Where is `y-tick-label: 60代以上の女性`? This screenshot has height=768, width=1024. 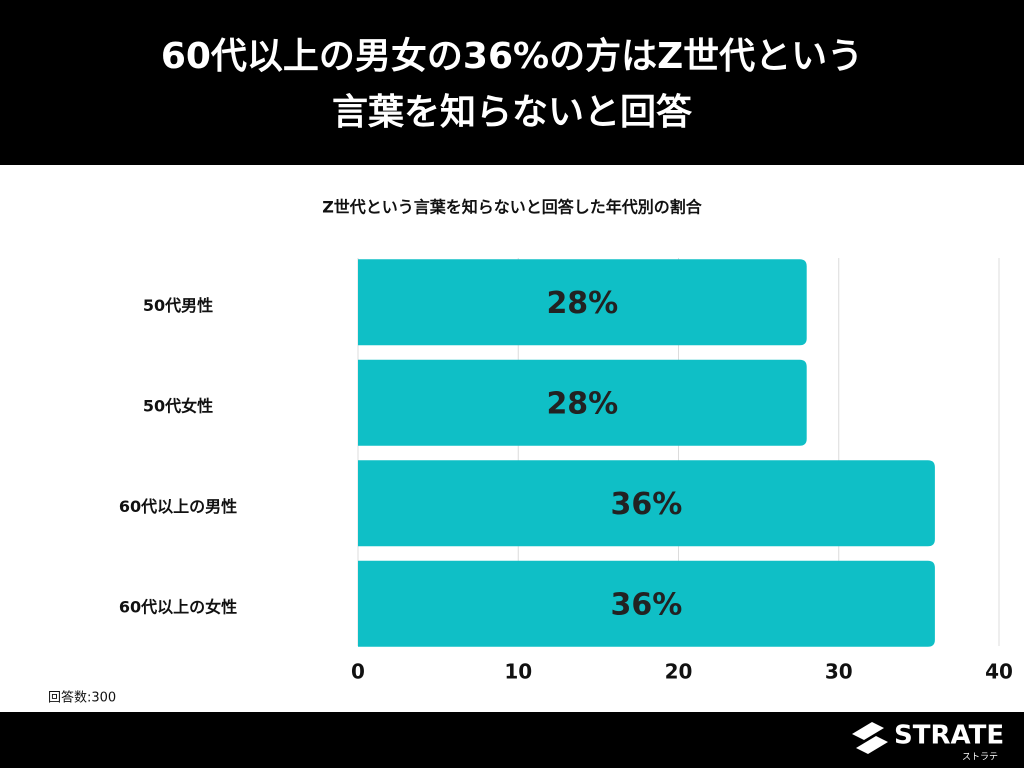 y-tick-label: 60代以上の女性 is located at coordinates (178, 606).